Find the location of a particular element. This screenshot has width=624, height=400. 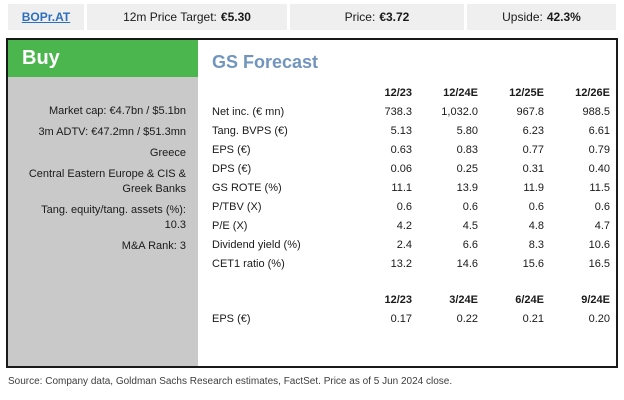

price-value: €3.72 is located at coordinates (394, 17).